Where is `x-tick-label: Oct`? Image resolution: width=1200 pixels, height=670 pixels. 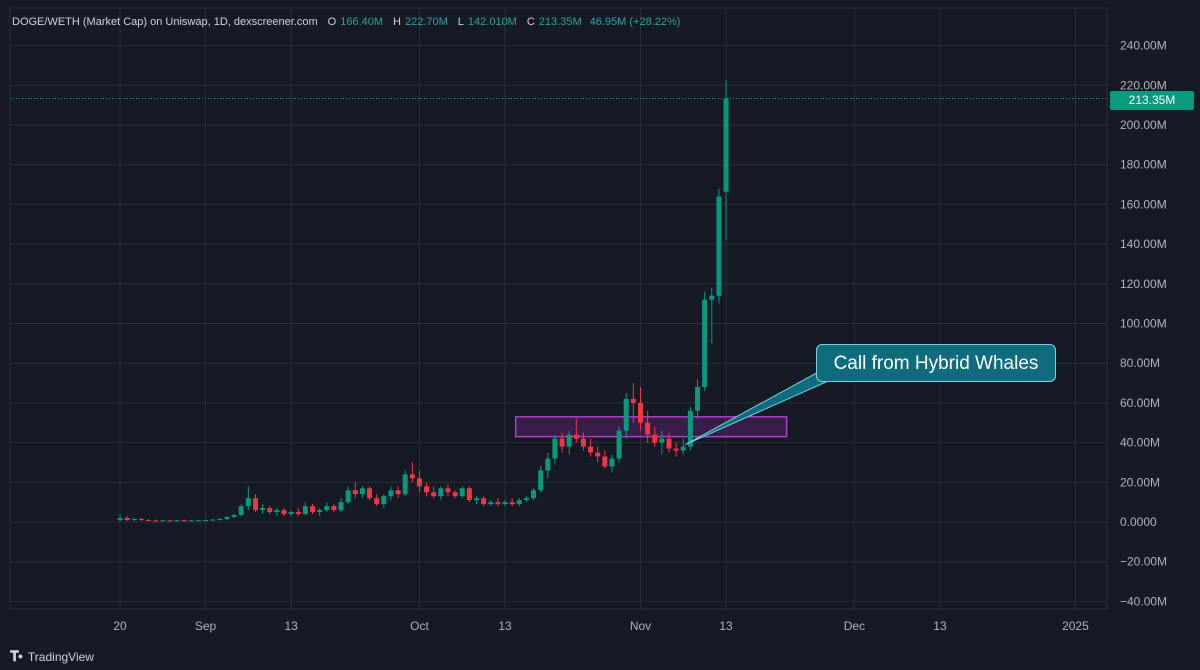 x-tick-label: Oct is located at coordinates (419, 626).